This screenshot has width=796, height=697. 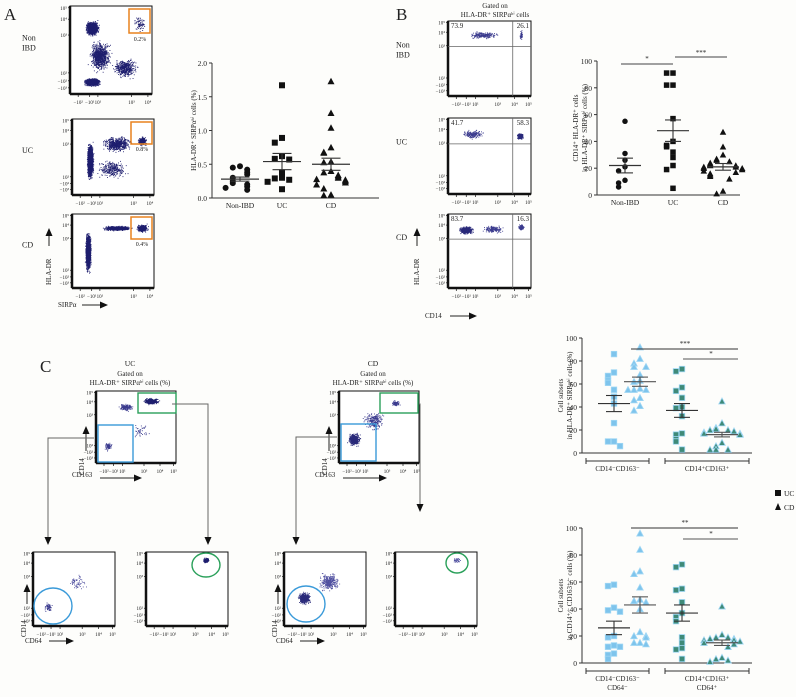 What do you see at coordinates (92, 204) in the screenshot?
I see `x-tick-label: −10¹` at bounding box center [92, 204].